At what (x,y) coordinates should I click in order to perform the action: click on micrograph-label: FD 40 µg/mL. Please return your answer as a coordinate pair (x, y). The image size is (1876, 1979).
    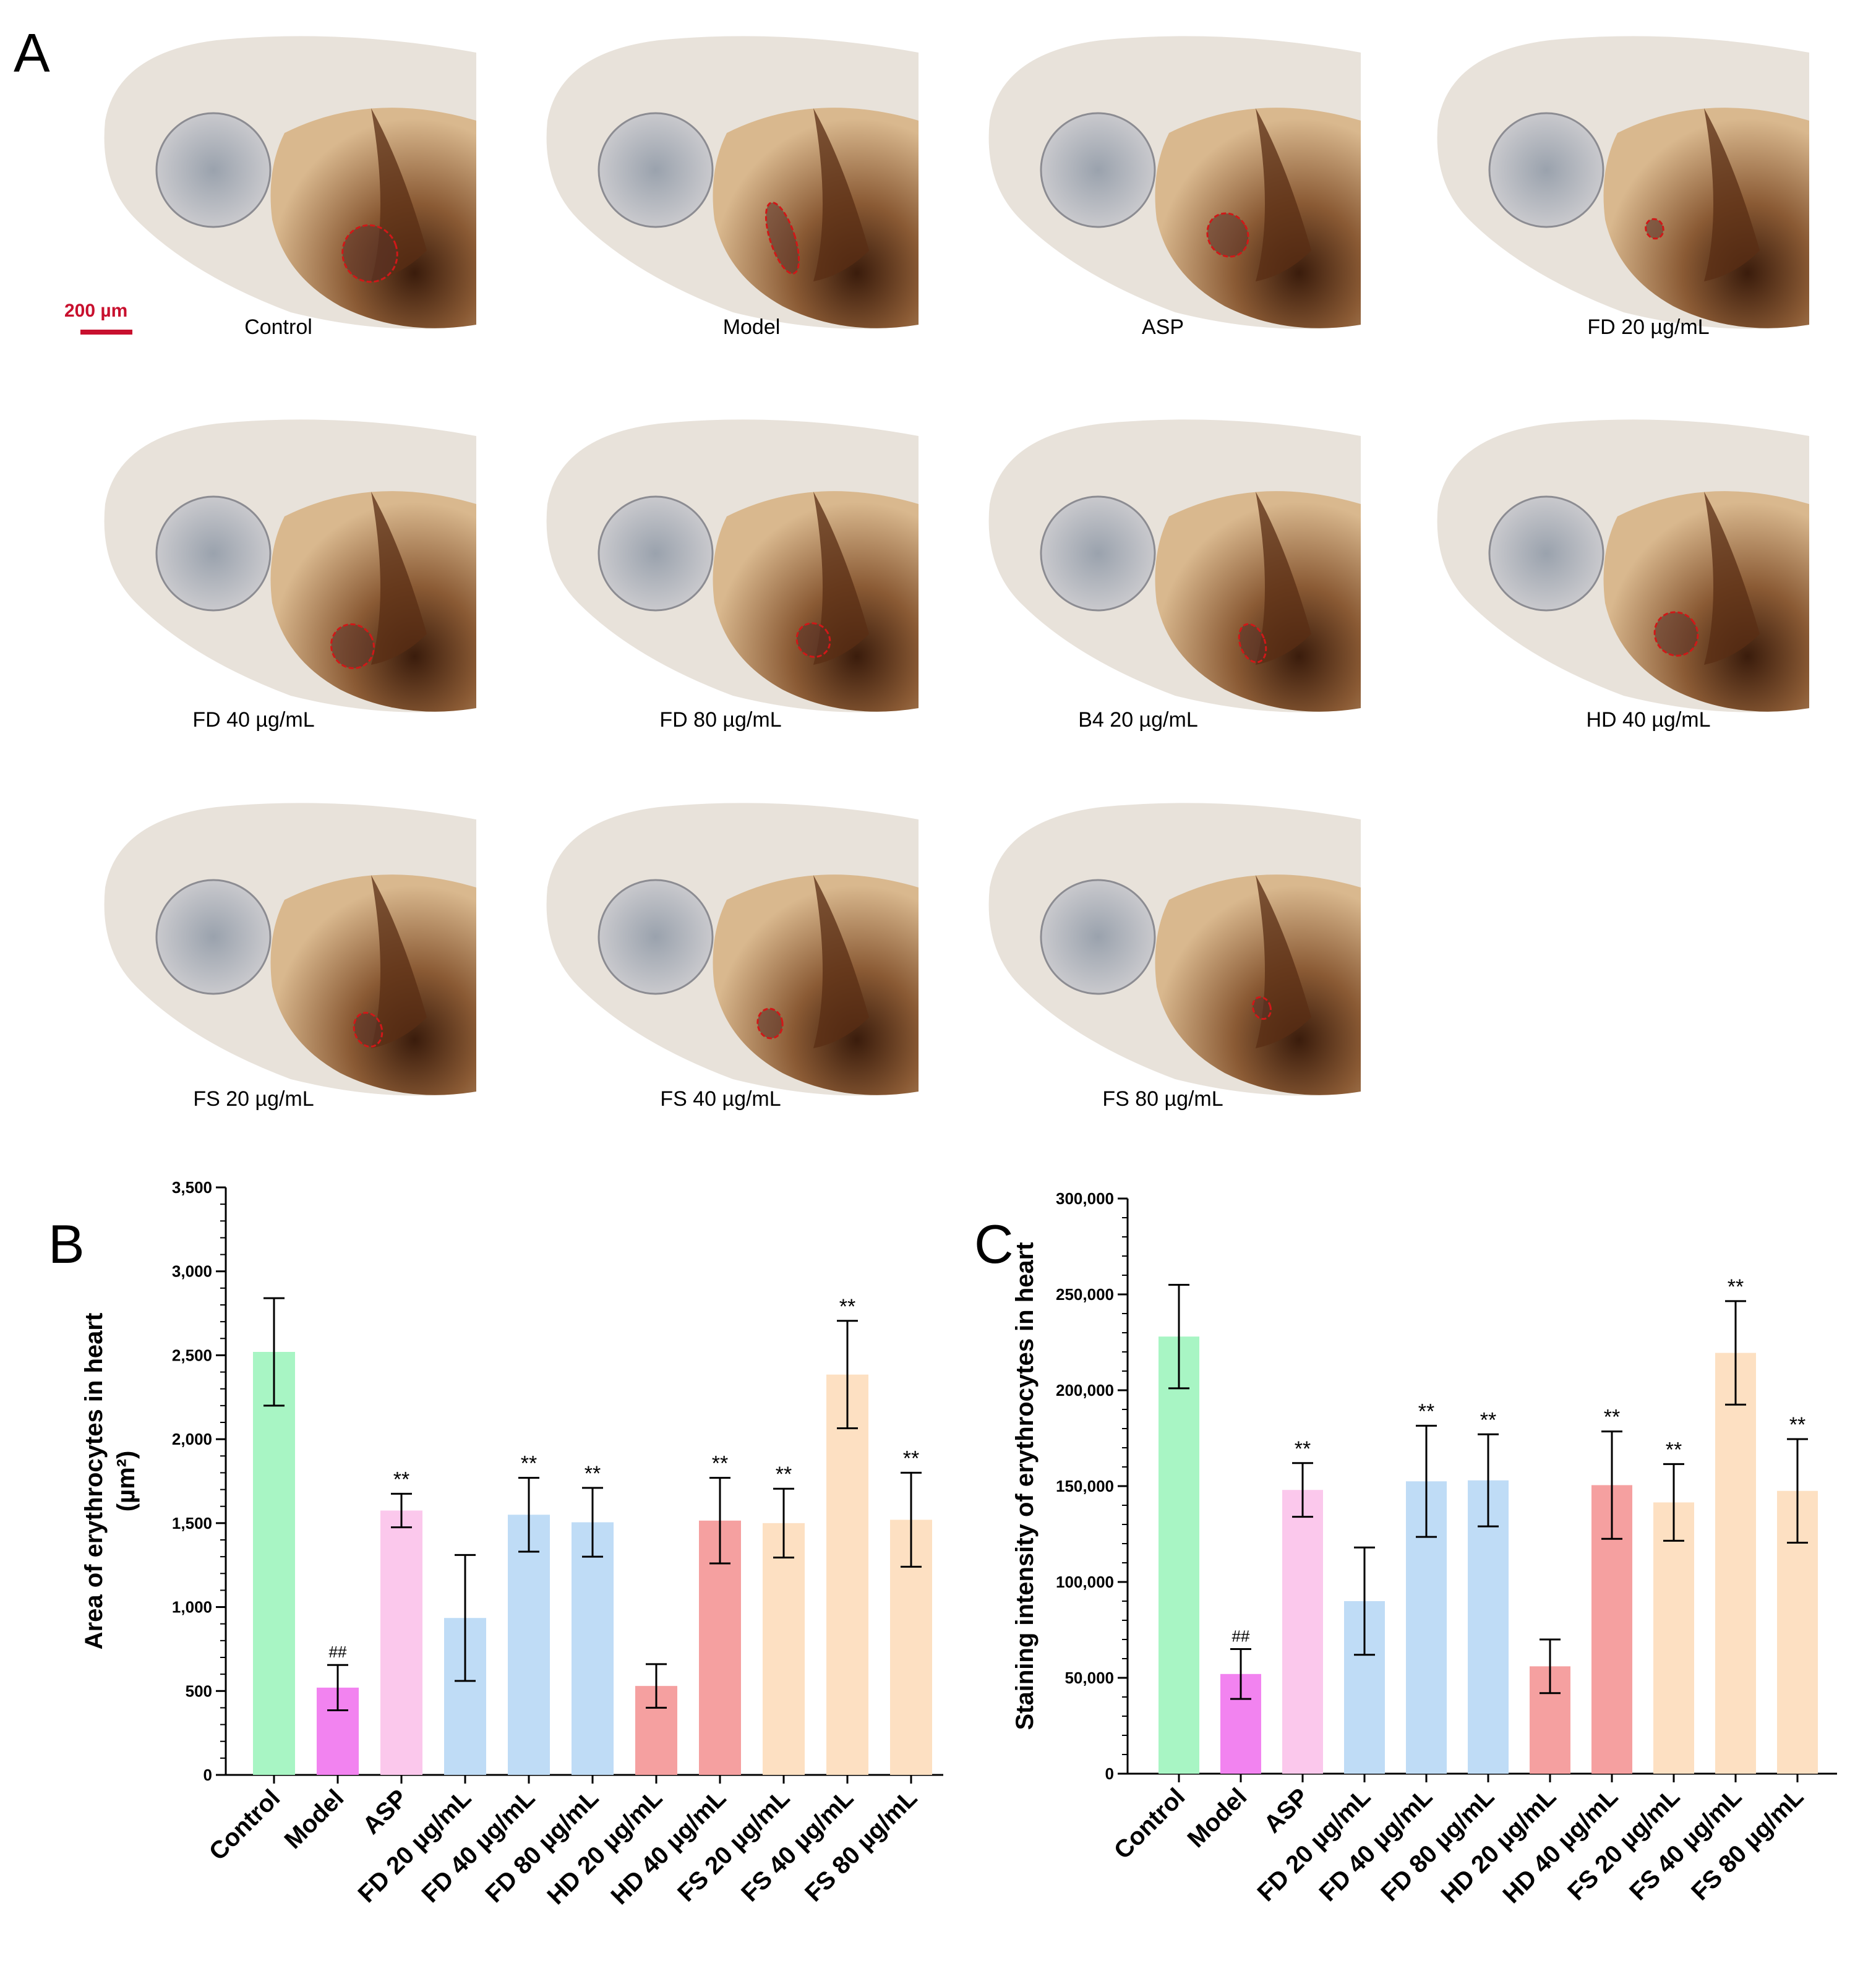
    Looking at the image, I should click on (253, 720).